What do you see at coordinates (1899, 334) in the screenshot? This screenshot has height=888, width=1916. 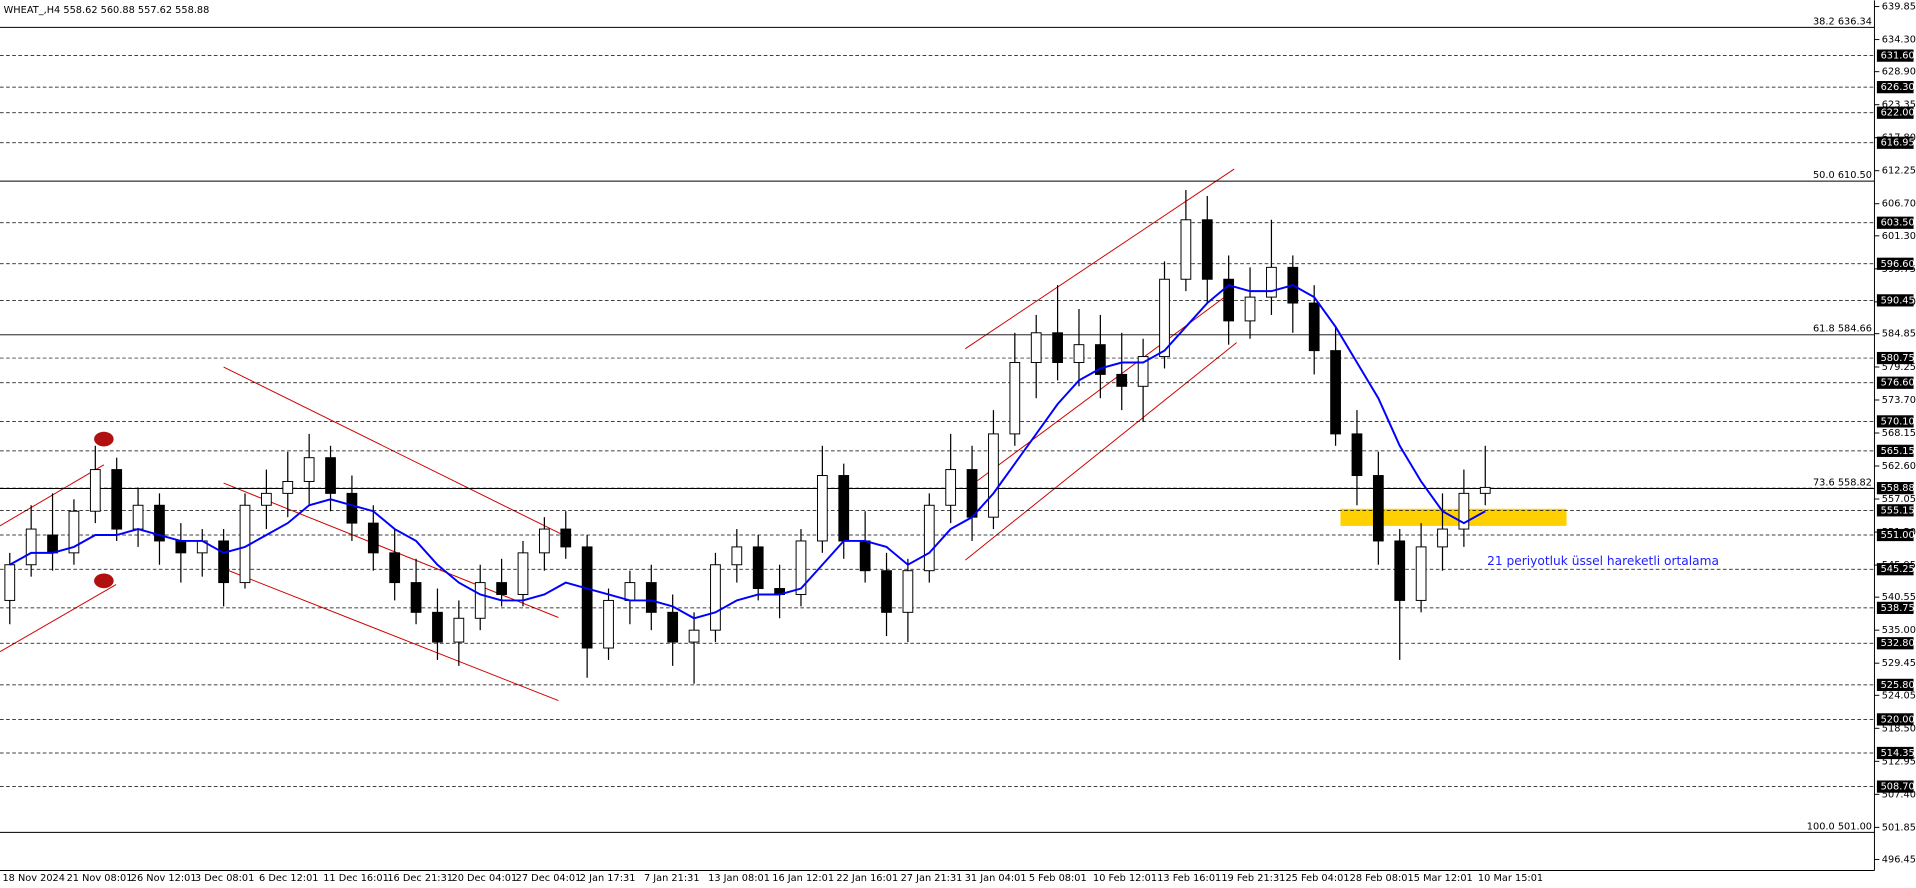 I see `y-tick-label: 584.85` at bounding box center [1899, 334].